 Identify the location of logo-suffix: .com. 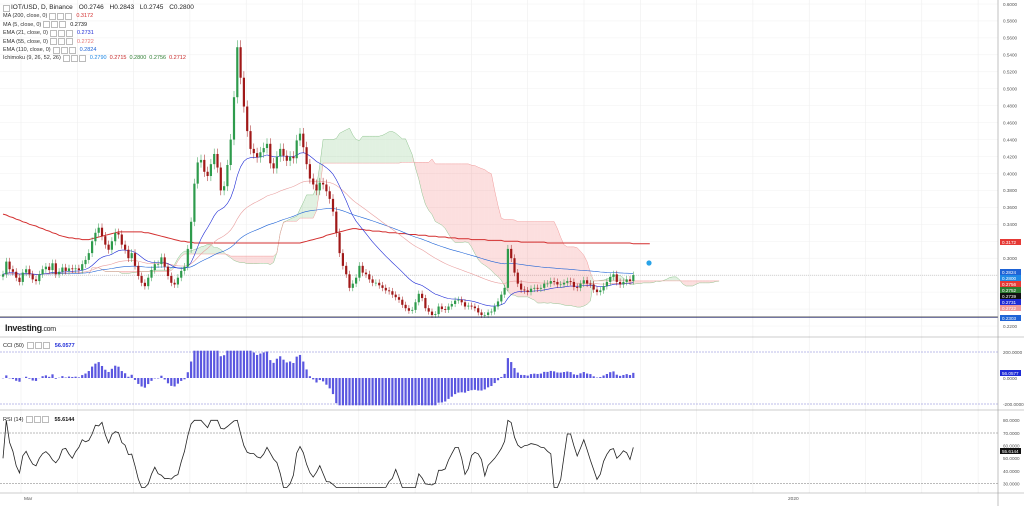
(48, 329).